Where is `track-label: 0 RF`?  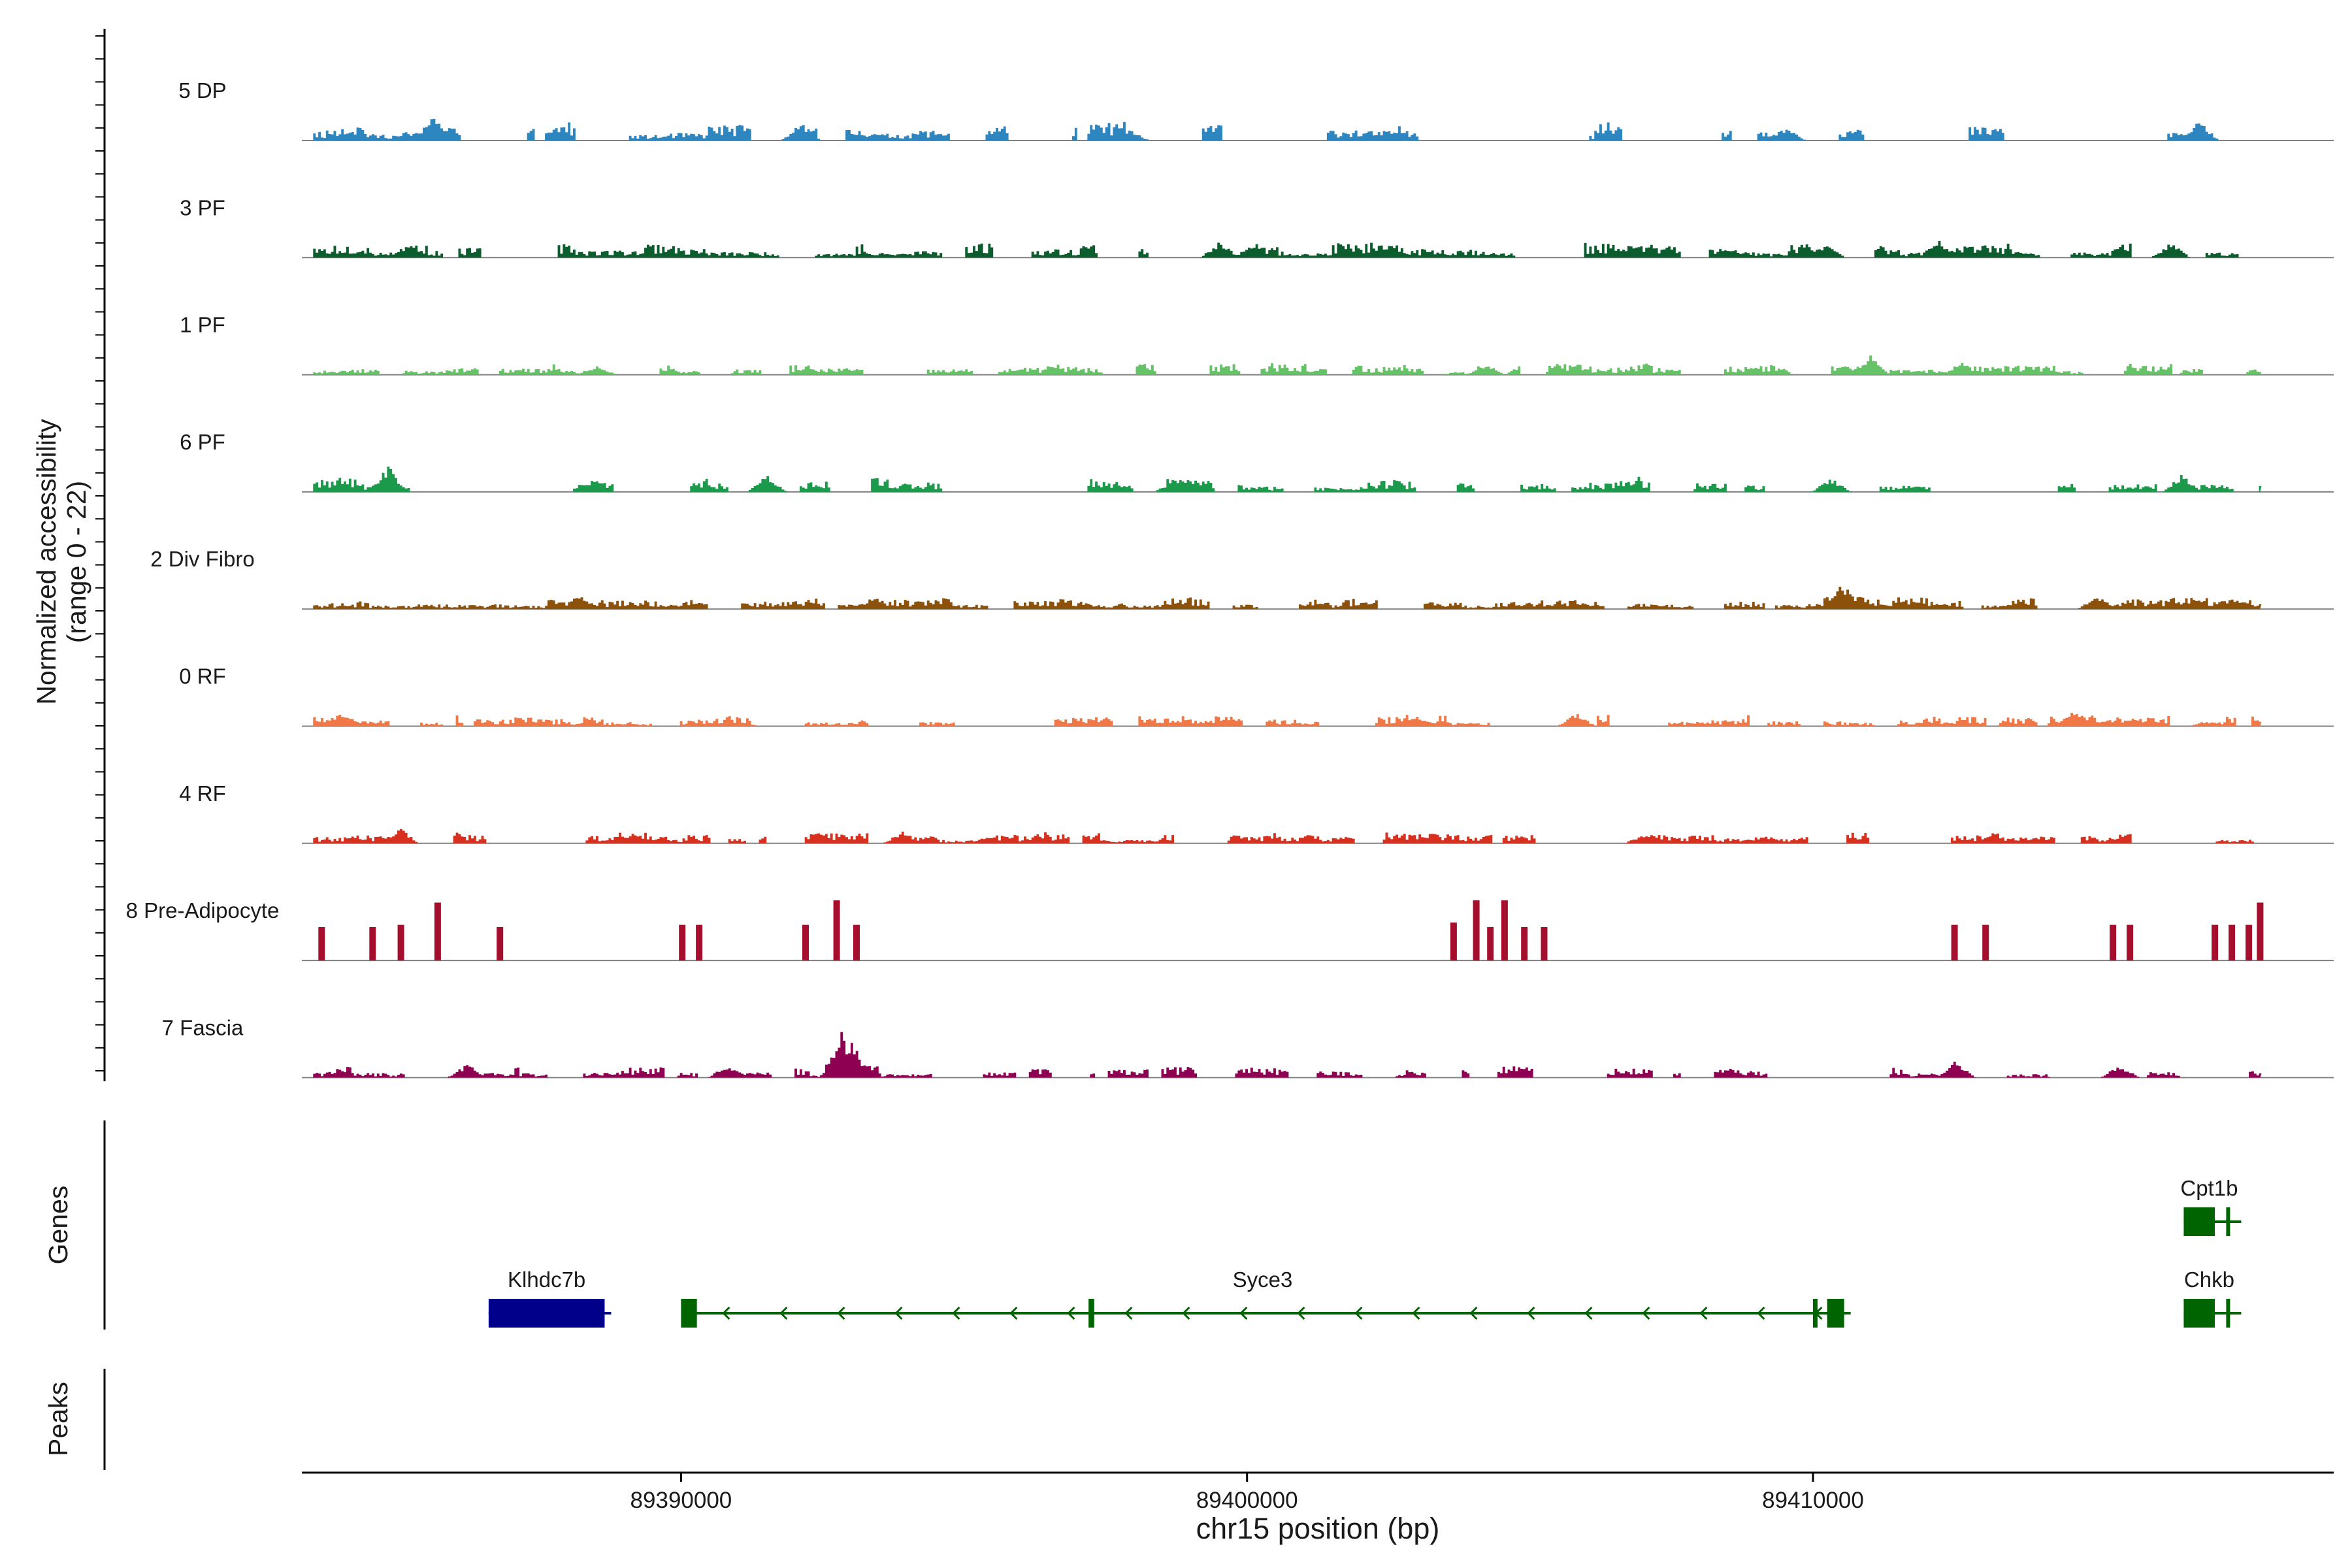 track-label: 0 RF is located at coordinates (202, 676).